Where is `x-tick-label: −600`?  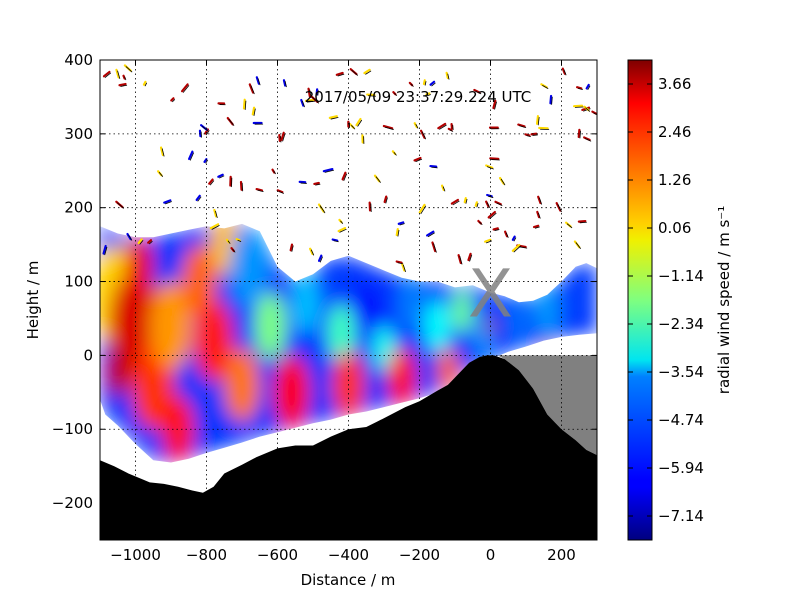
x-tick-label: −600 is located at coordinates (277, 555).